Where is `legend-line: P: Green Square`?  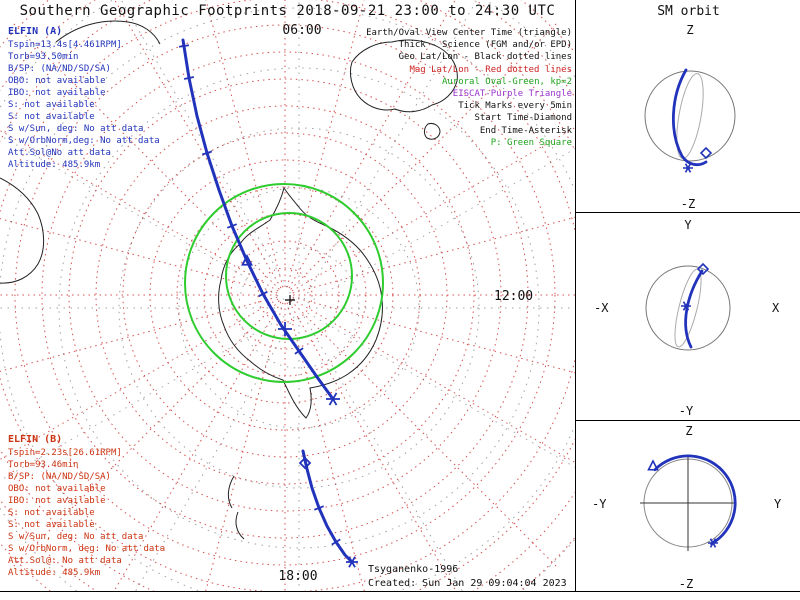
legend-line: P: Green Square is located at coordinates (531, 142).